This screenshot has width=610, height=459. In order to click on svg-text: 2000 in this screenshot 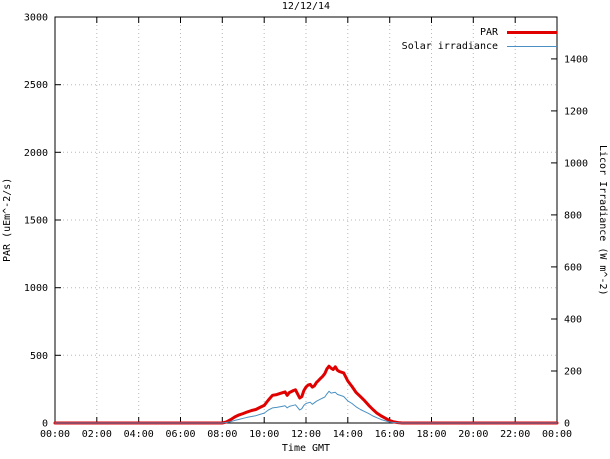, I will do `click(36, 153)`.